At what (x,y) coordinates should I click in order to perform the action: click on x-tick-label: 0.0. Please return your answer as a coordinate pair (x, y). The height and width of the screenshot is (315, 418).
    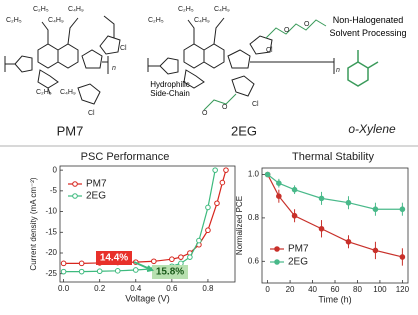
    Looking at the image, I should click on (64, 288).